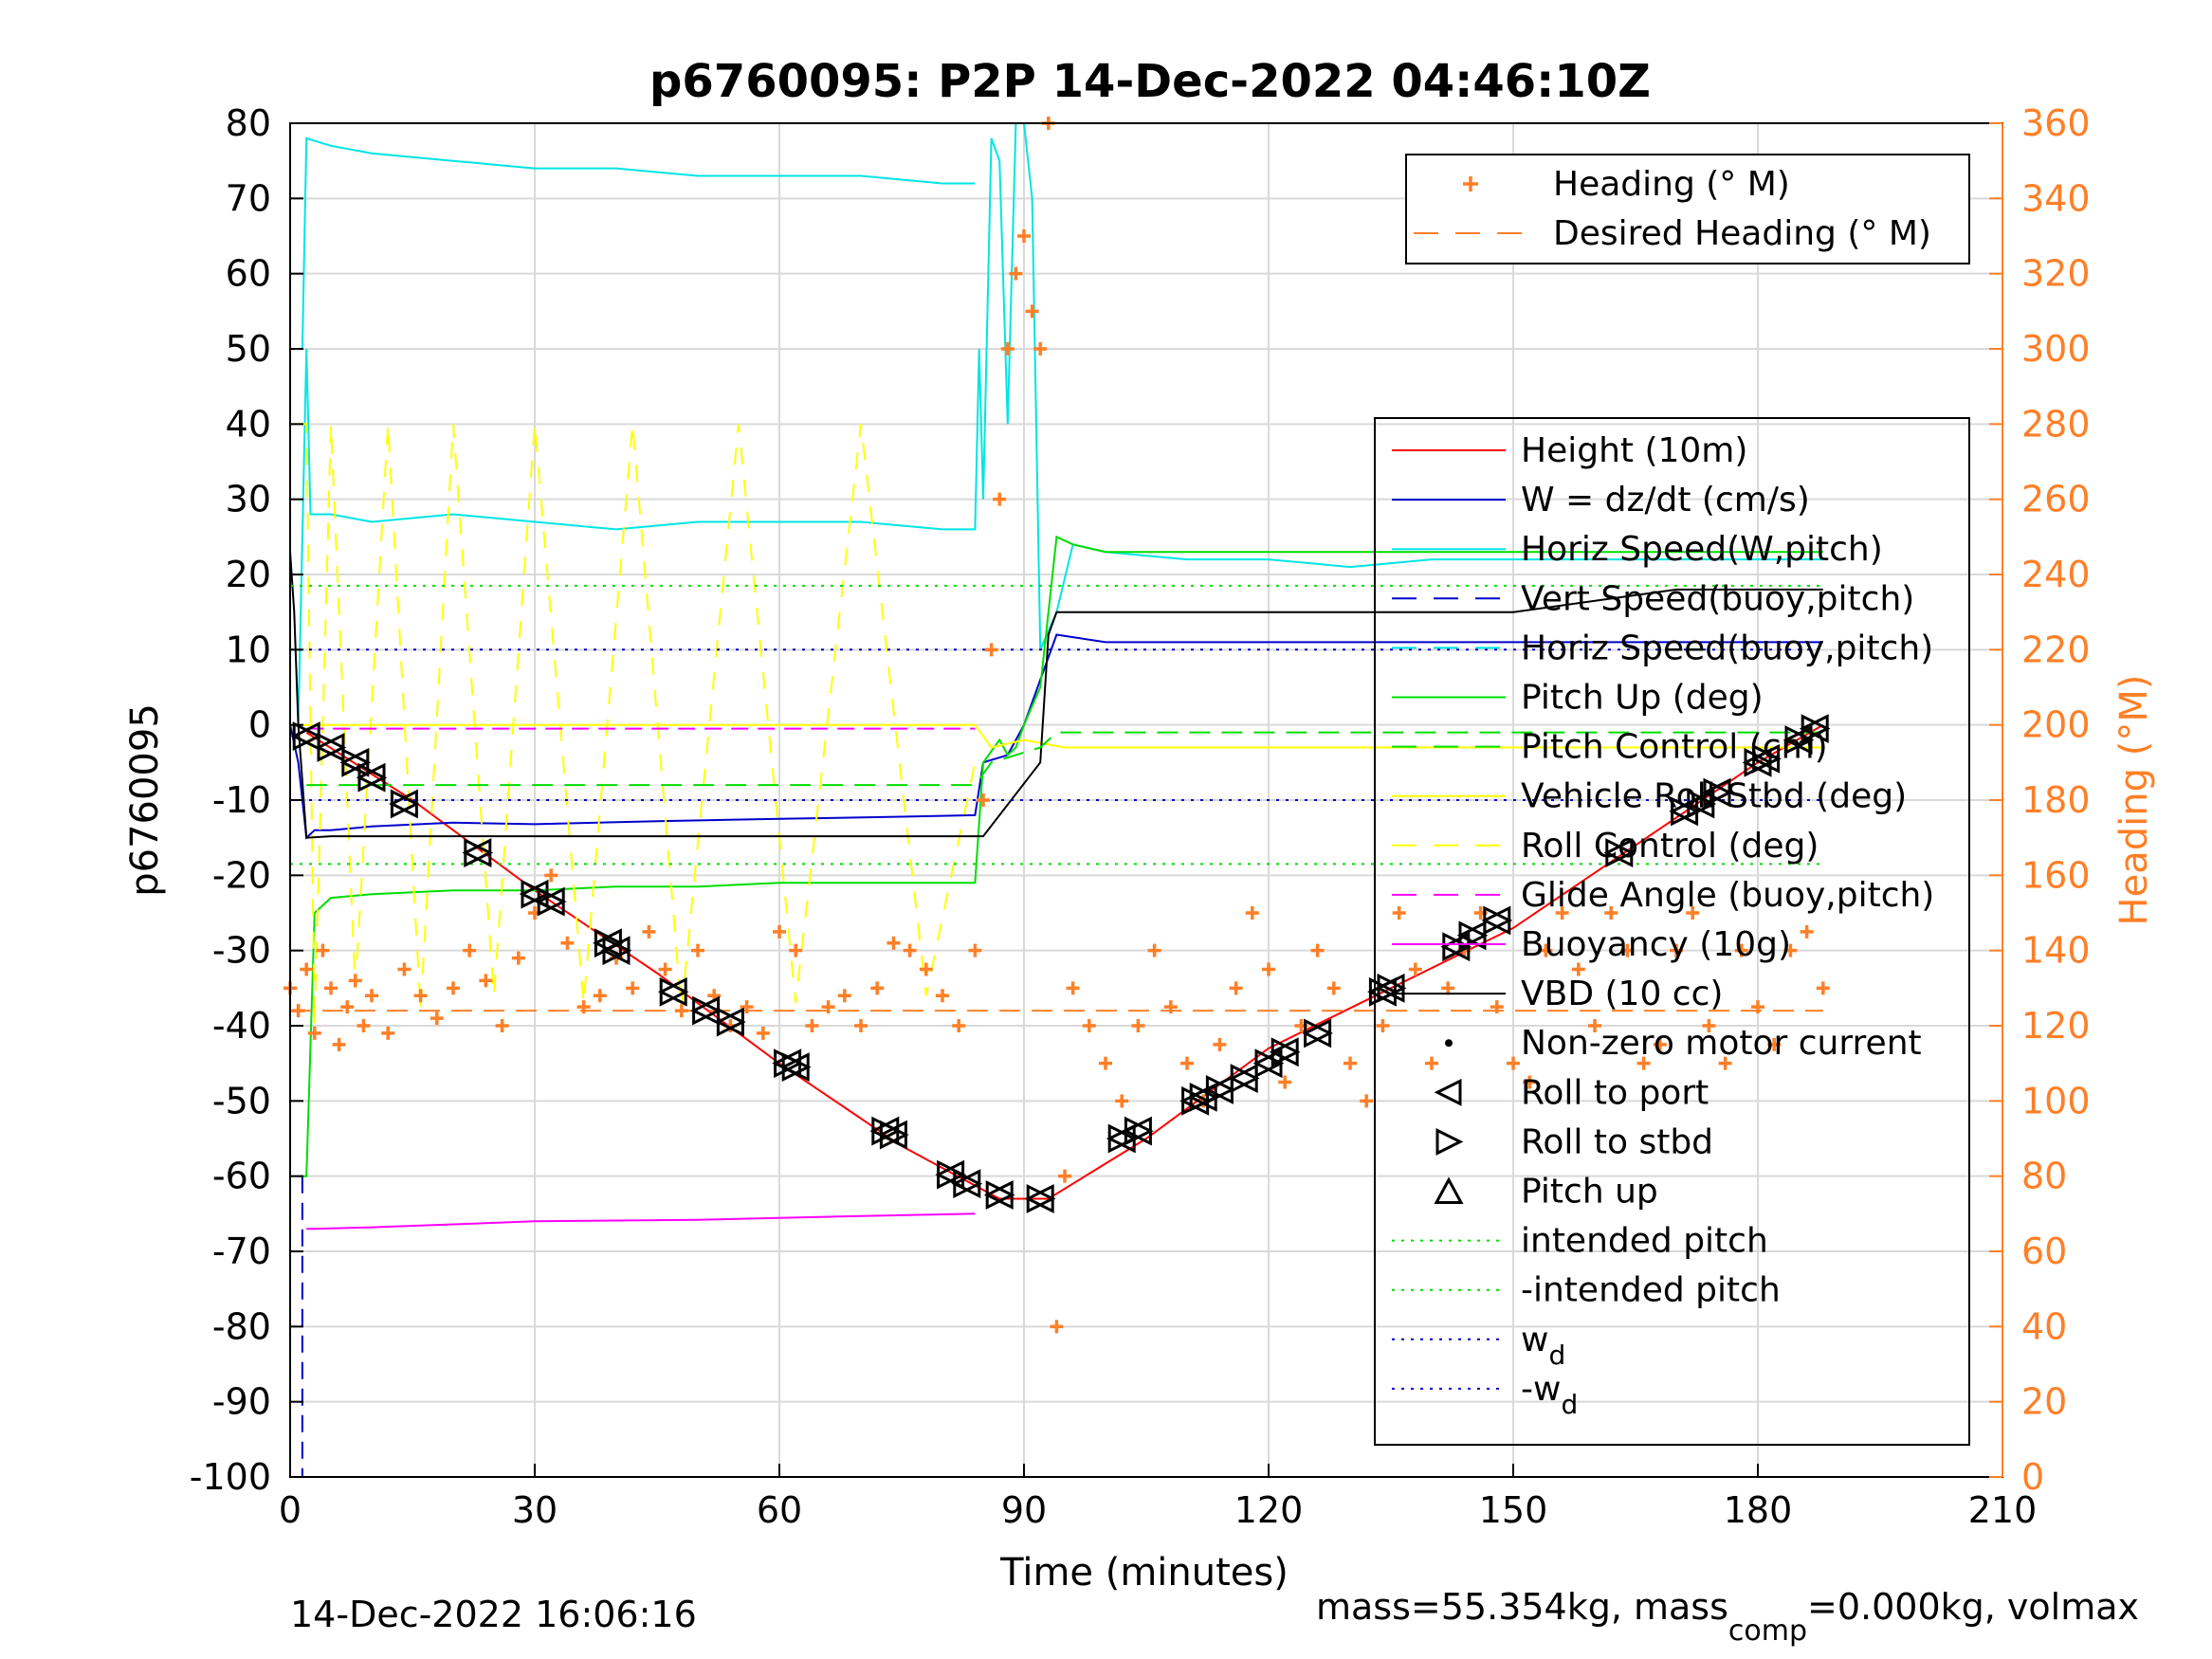 The width and height of the screenshot is (2212, 1659). Describe the element at coordinates (2056, 725) in the screenshot. I see `y2-tick-label: 200` at that location.